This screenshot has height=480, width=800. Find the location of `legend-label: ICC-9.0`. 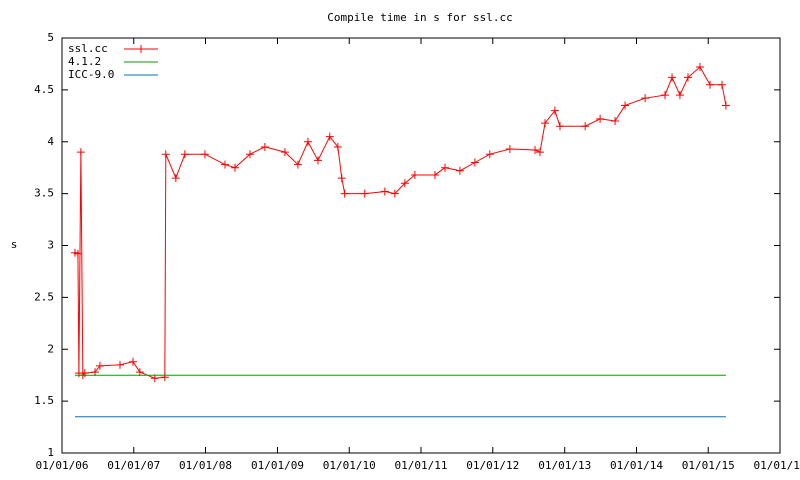

legend-label: ICC-9.0 is located at coordinates (91, 74).